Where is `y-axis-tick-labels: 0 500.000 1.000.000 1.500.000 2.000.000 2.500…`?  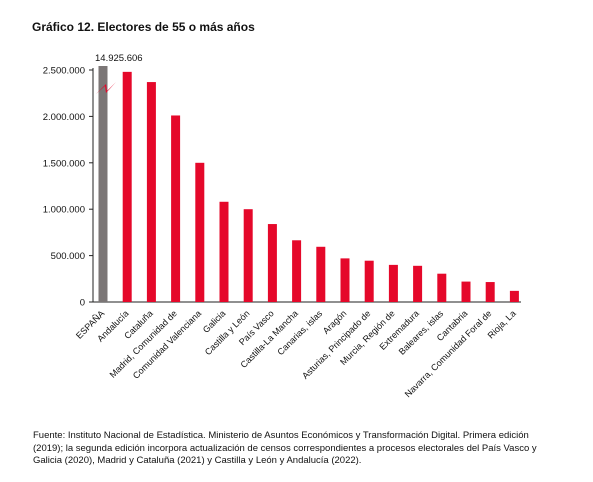
y-axis-tick-labels: 0 500.000 1.000.000 1.500.000 2.000.000 2.500… is located at coordinates (64, 187).